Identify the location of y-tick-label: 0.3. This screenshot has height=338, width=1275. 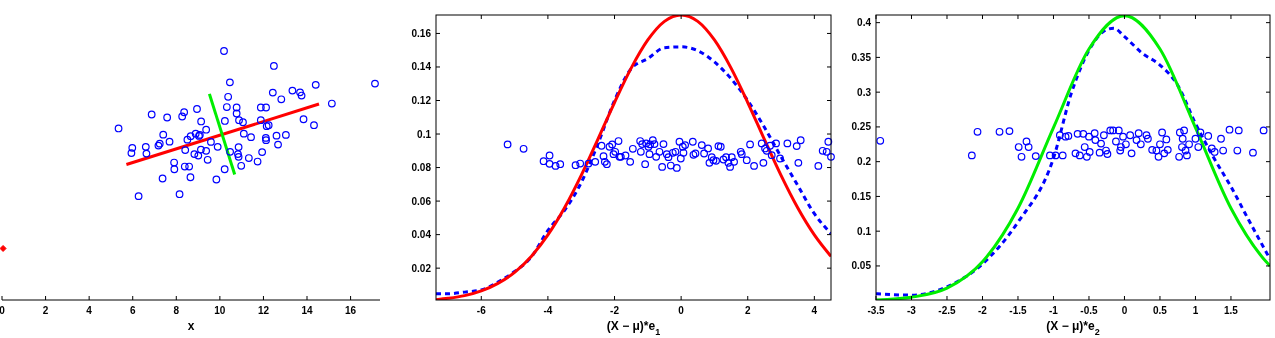
(864, 92).